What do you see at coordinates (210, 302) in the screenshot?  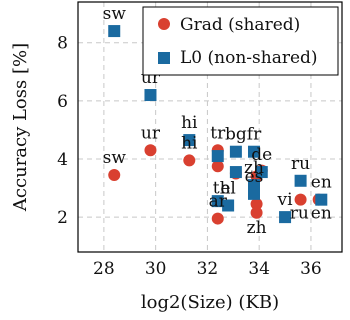 I see `x-axis-label: log2(Size) (KB)` at bounding box center [210, 302].